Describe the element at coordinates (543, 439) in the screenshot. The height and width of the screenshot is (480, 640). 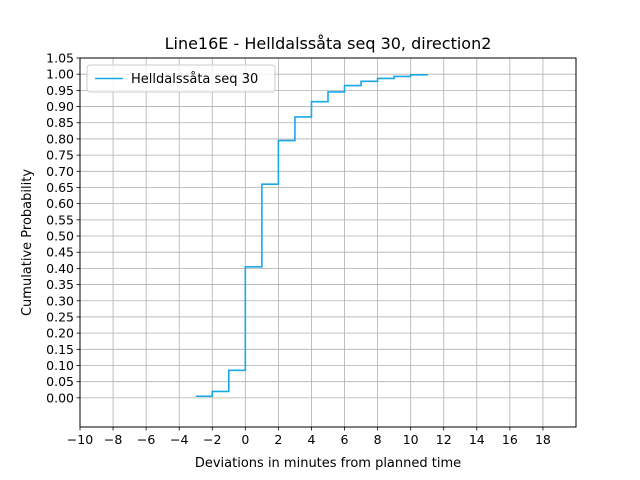
I see `x-tick-label: 18` at that location.